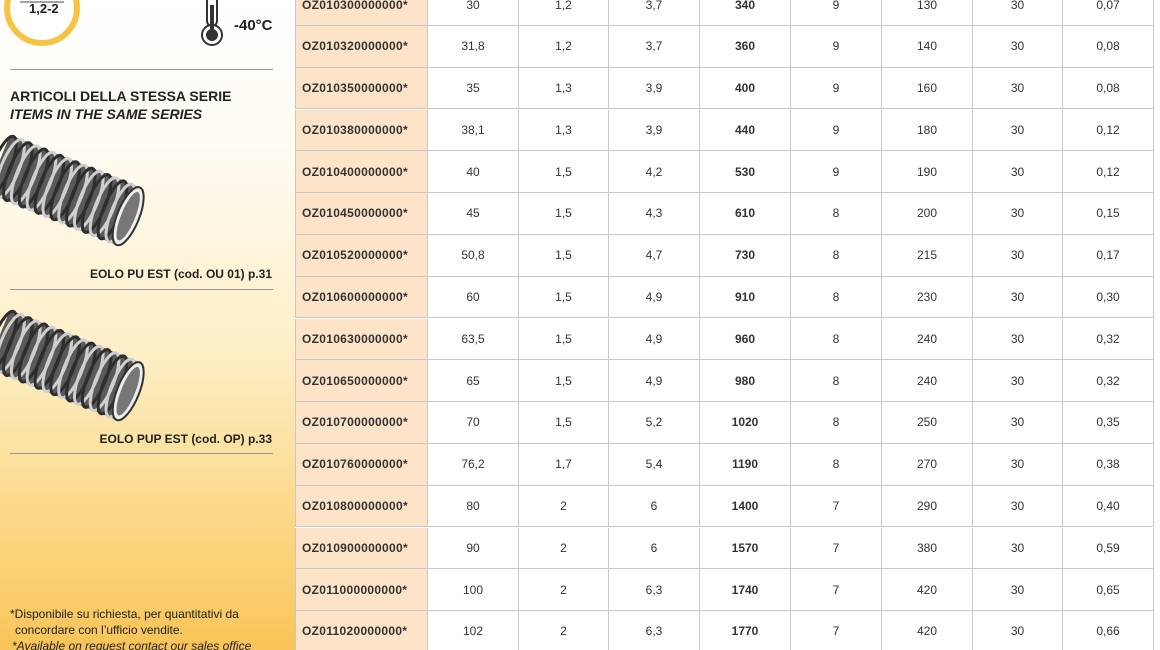  What do you see at coordinates (745, 506) in the screenshot?
I see `table-cell: 1400` at bounding box center [745, 506].